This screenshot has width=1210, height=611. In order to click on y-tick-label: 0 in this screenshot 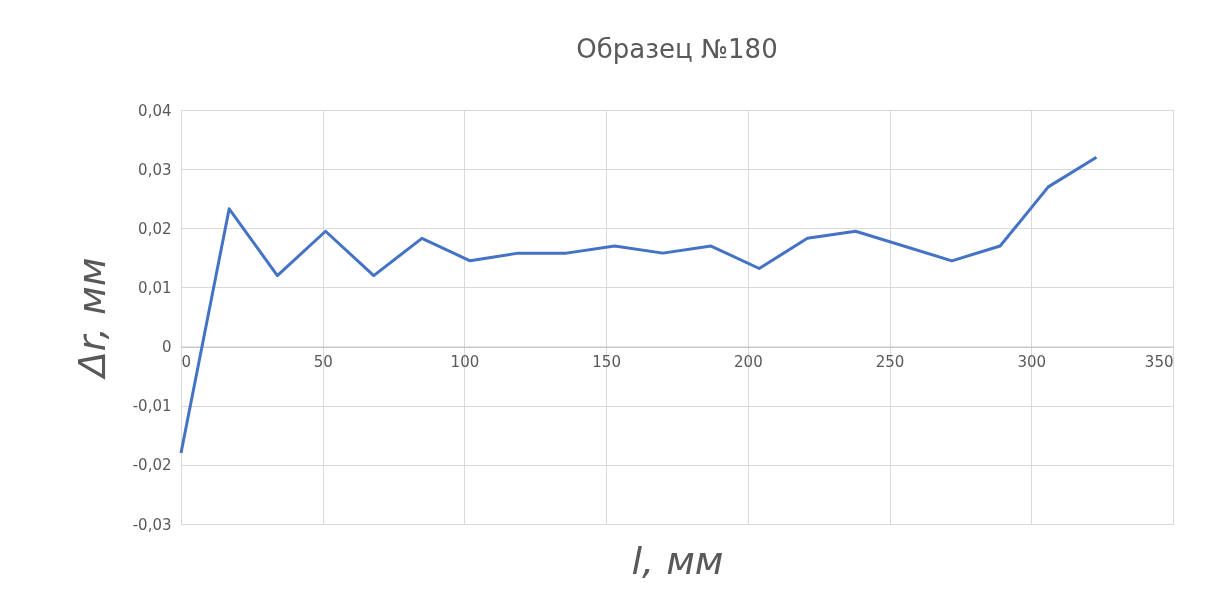, I will do `click(166, 347)`.